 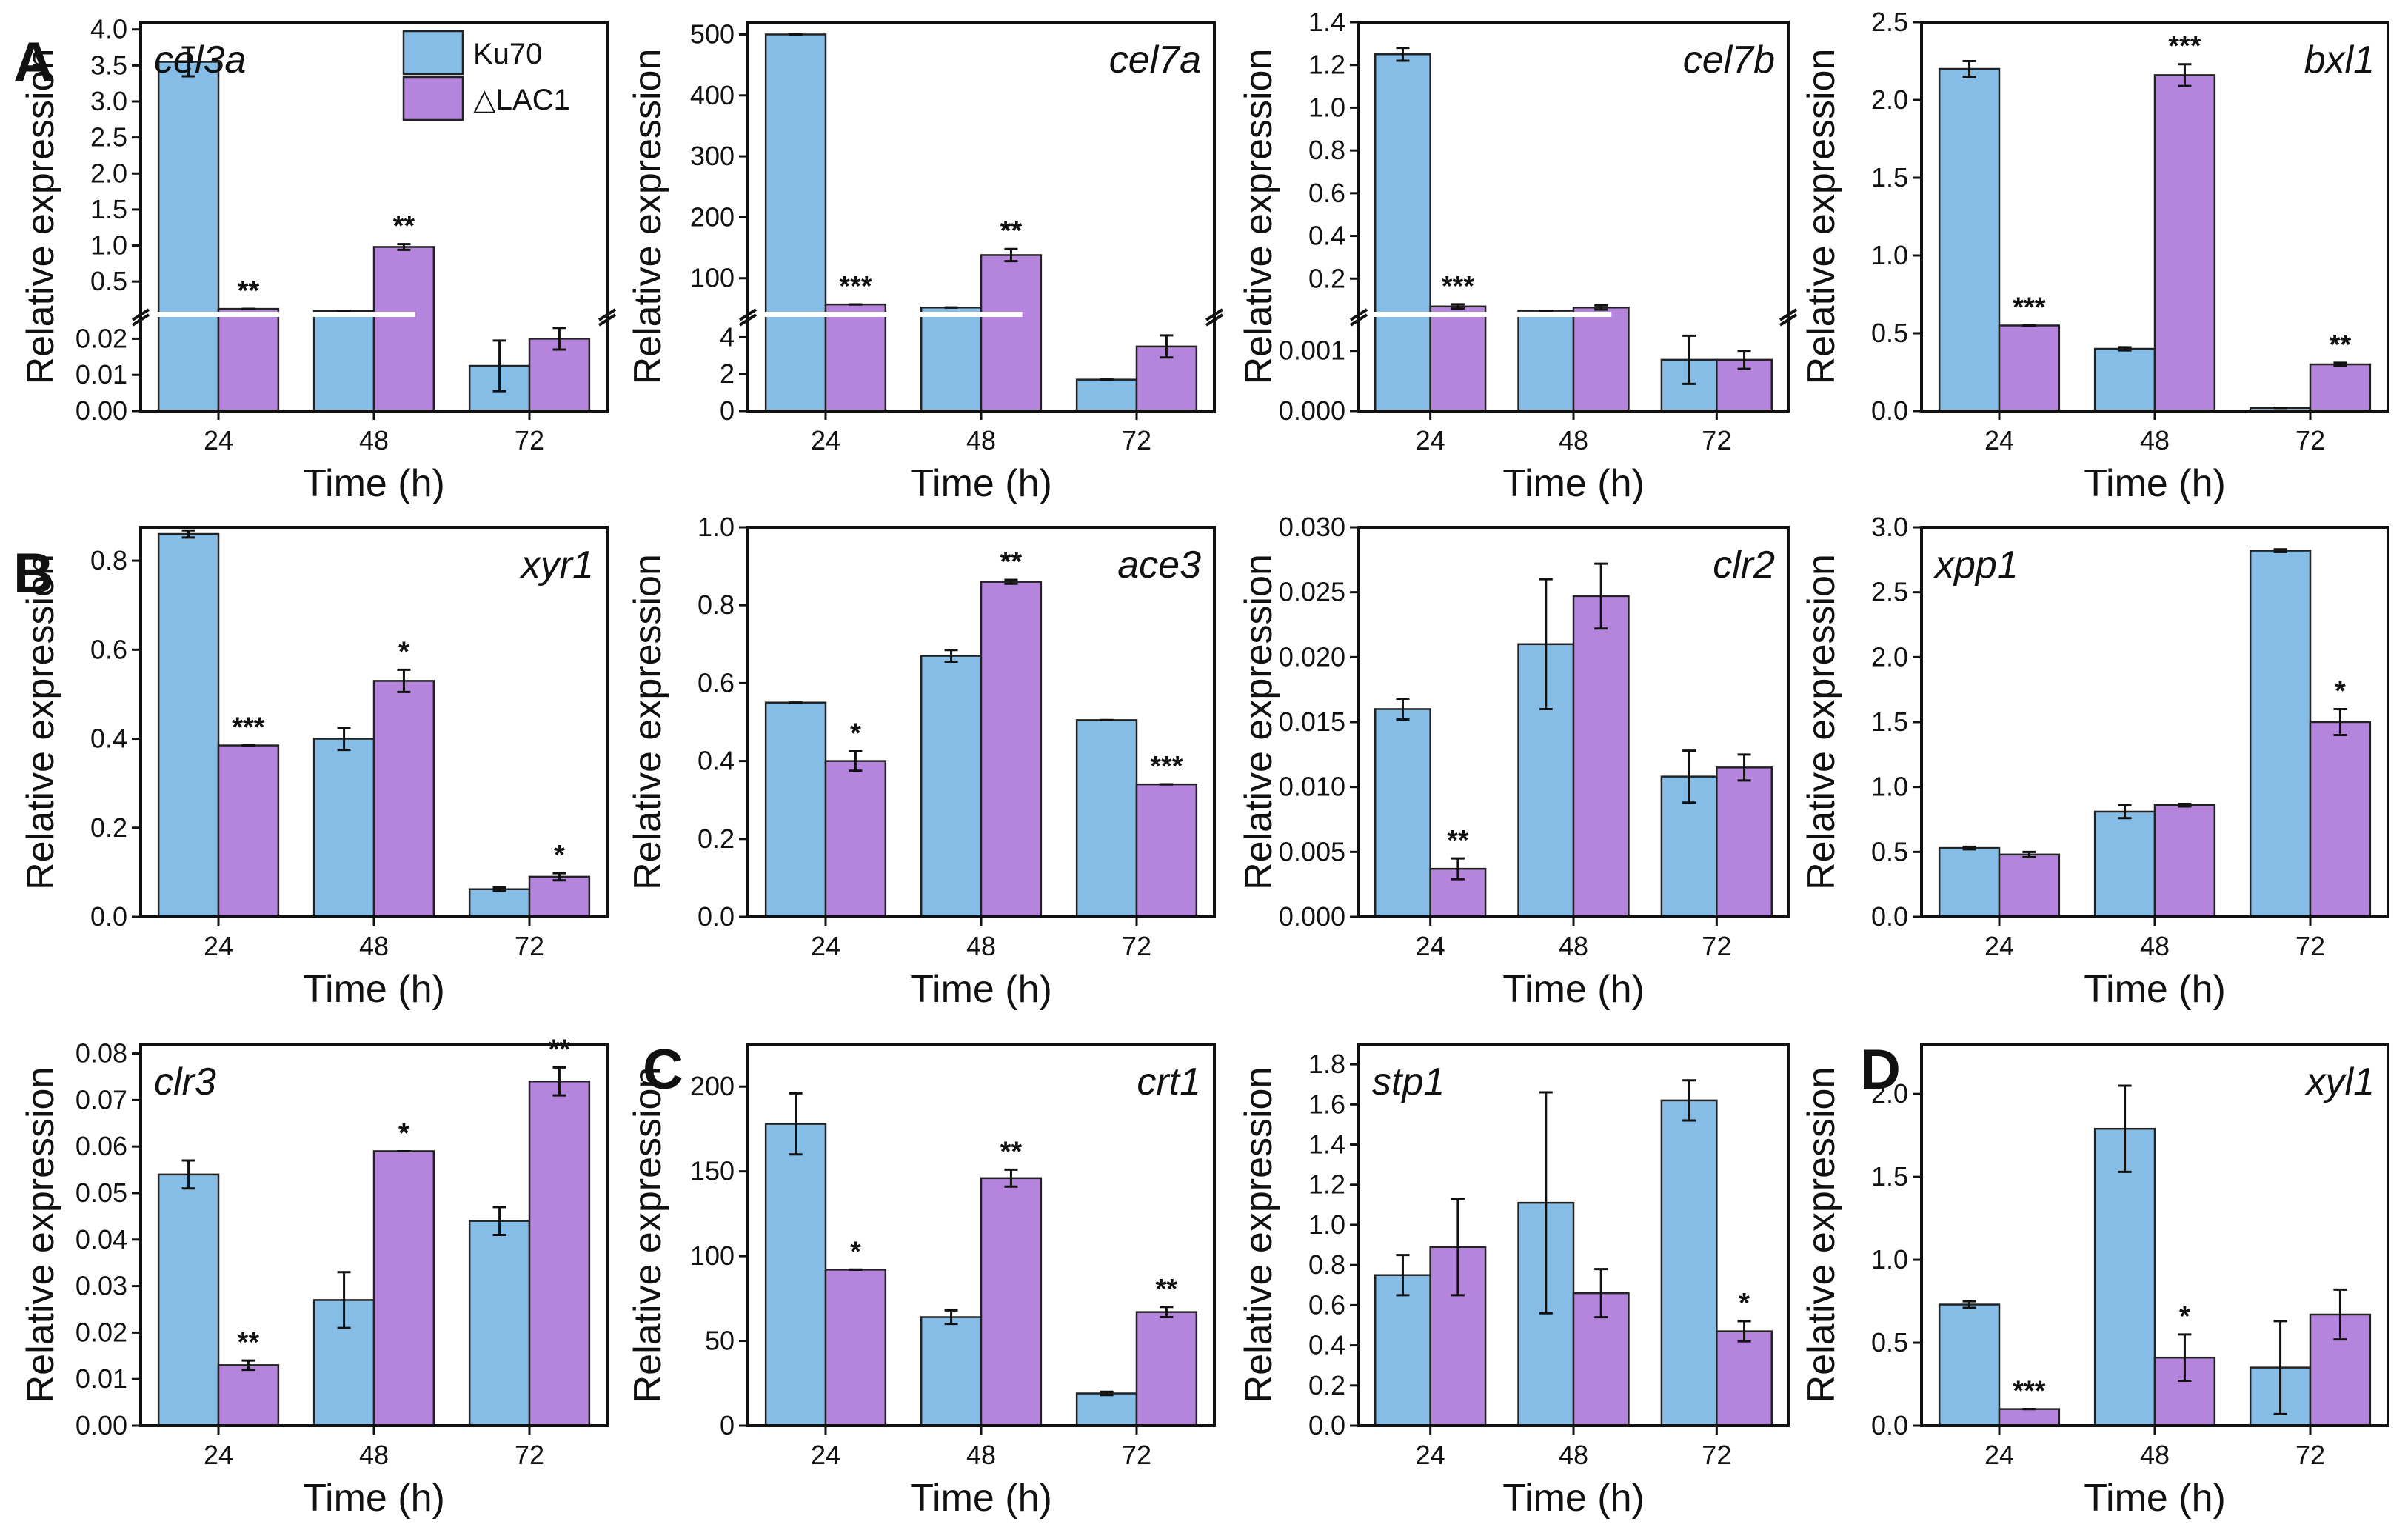 I want to click on y-tick-label: 2.0, so click(x=108, y=173).